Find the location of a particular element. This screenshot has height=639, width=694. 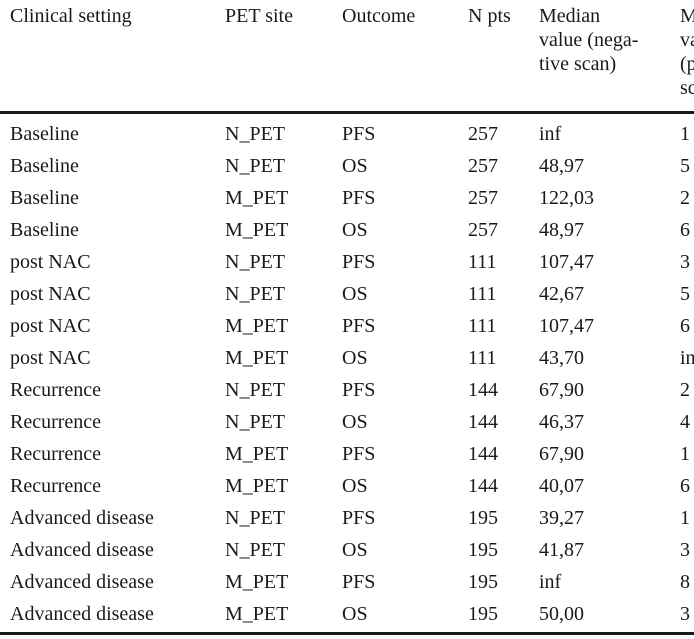

median-negative-cell: 39,27 is located at coordinates (561, 518).